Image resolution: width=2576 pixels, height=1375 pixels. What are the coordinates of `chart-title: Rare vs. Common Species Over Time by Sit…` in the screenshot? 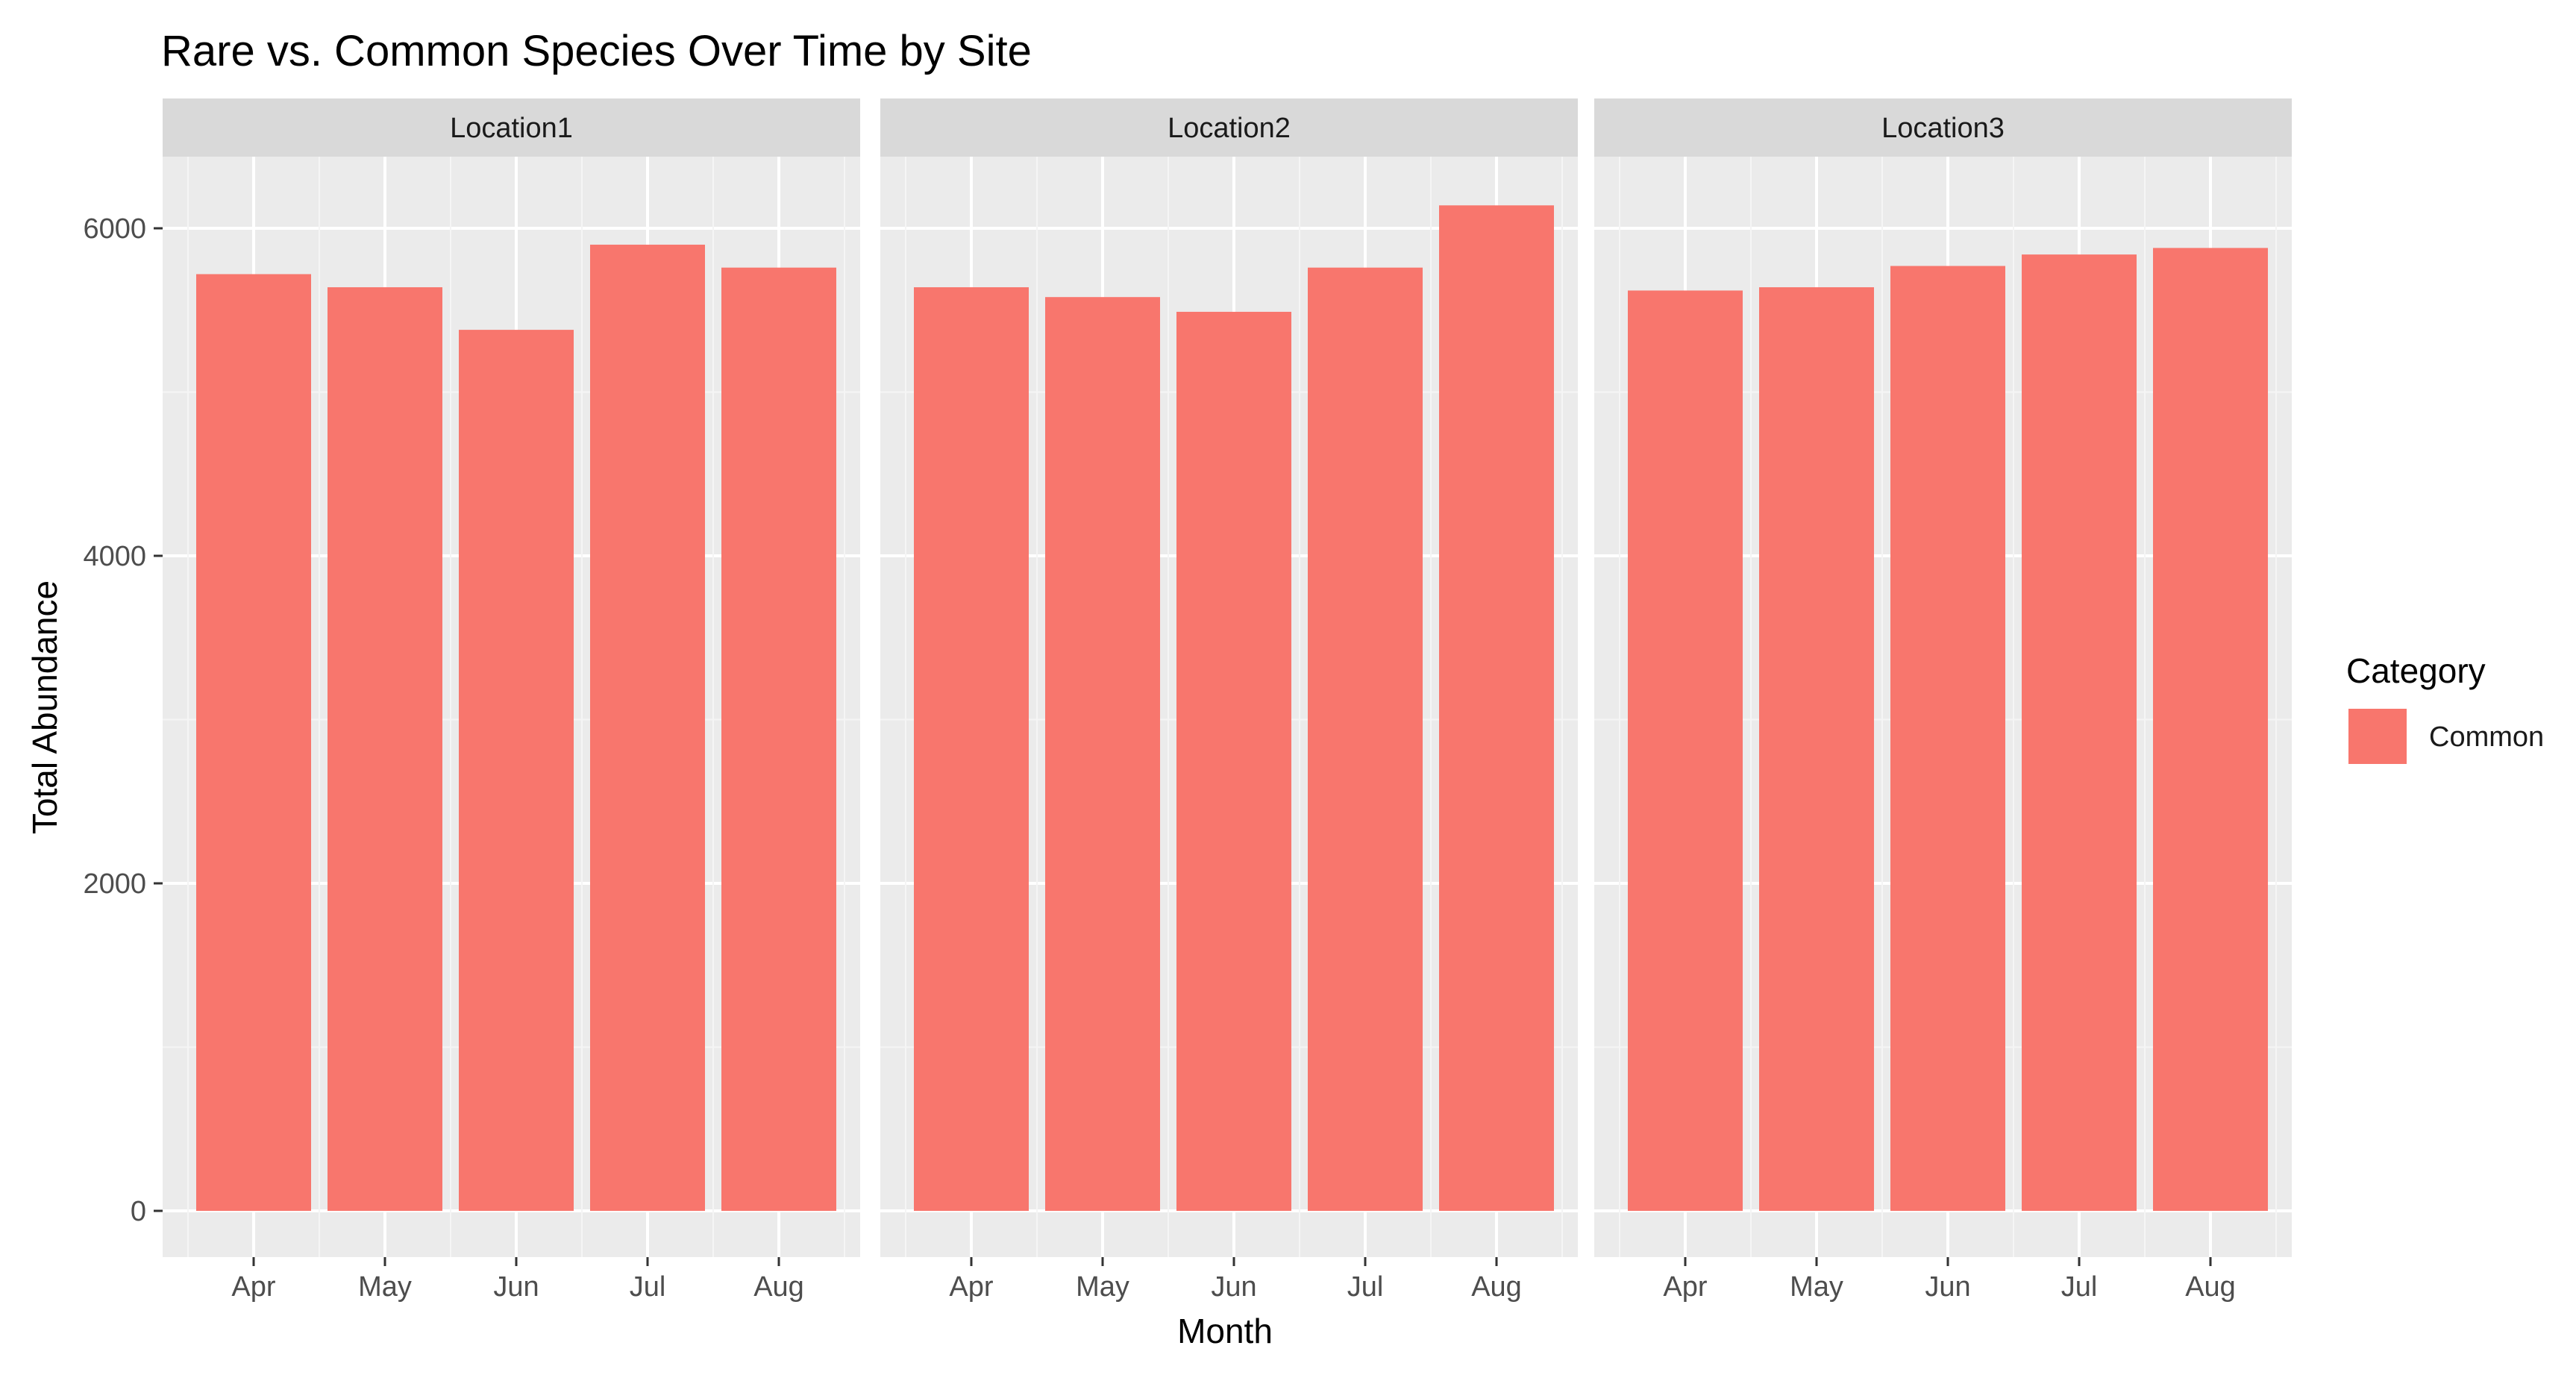 It's located at (596, 51).